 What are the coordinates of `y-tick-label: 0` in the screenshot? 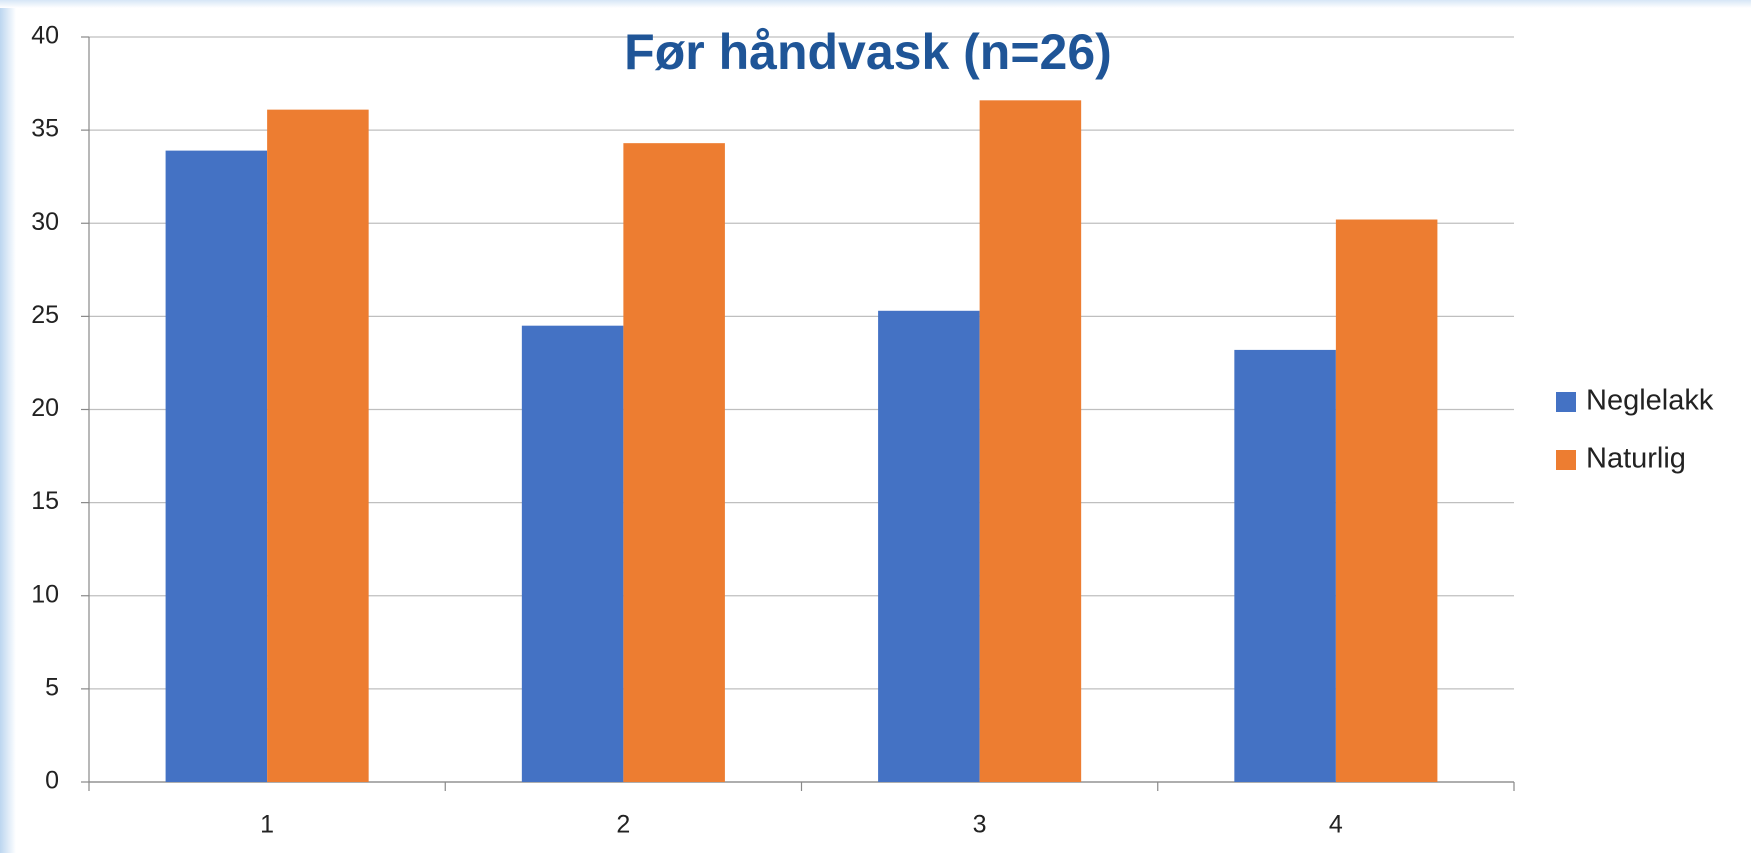 It's located at (52, 781).